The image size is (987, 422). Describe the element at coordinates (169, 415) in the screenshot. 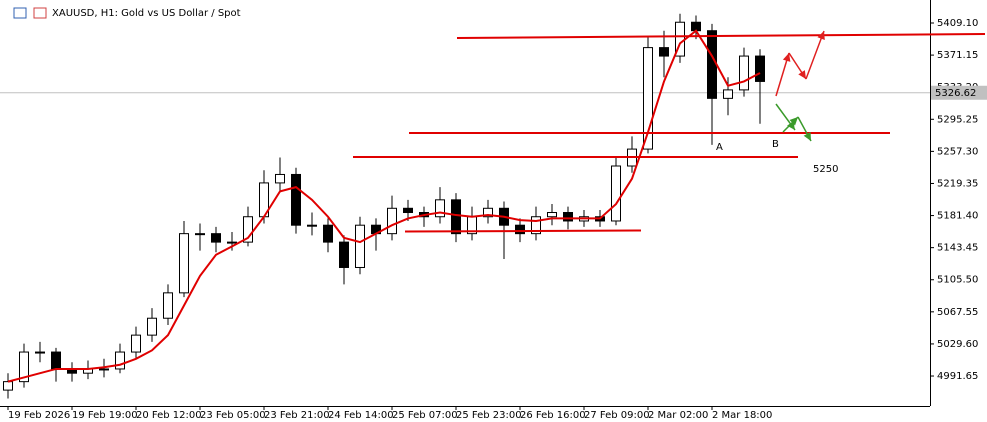

I see `x-tick-label: 20 Feb 12:00` at that location.